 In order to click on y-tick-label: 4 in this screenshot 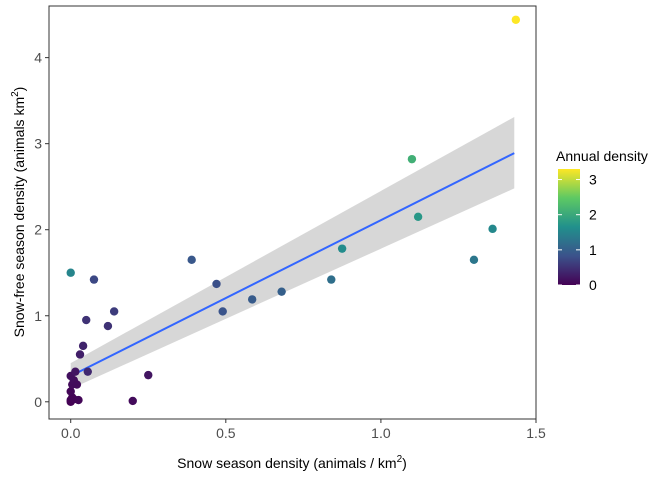, I will do `click(38, 58)`.